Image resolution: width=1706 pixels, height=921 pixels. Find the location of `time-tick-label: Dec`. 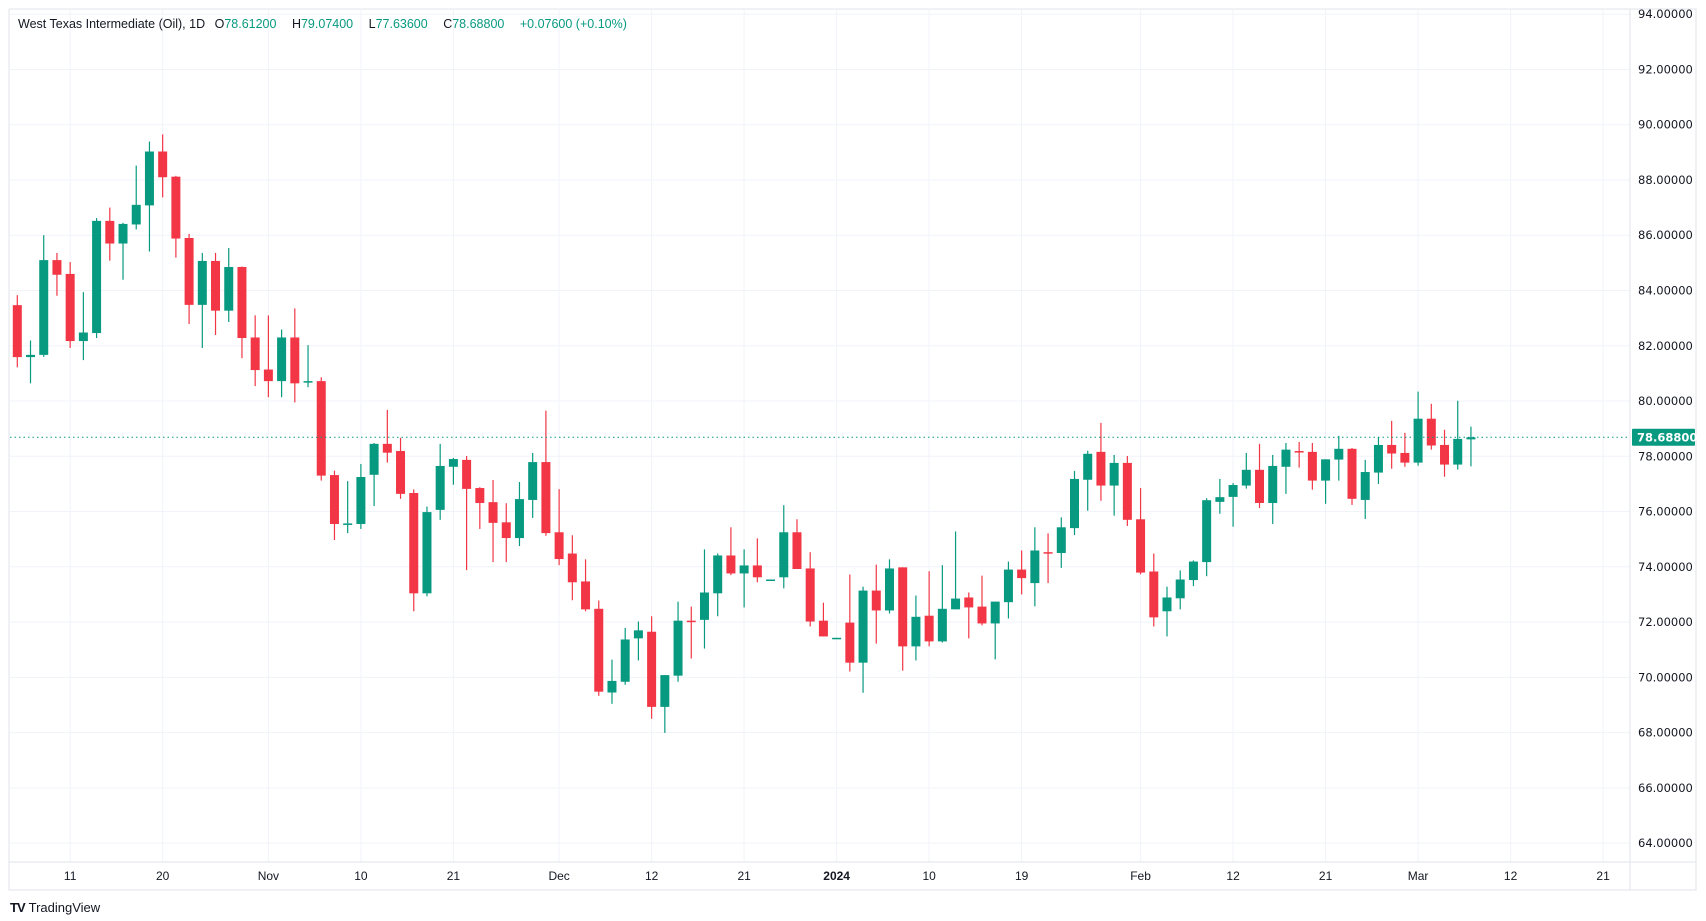

time-tick-label: Dec is located at coordinates (558, 876).